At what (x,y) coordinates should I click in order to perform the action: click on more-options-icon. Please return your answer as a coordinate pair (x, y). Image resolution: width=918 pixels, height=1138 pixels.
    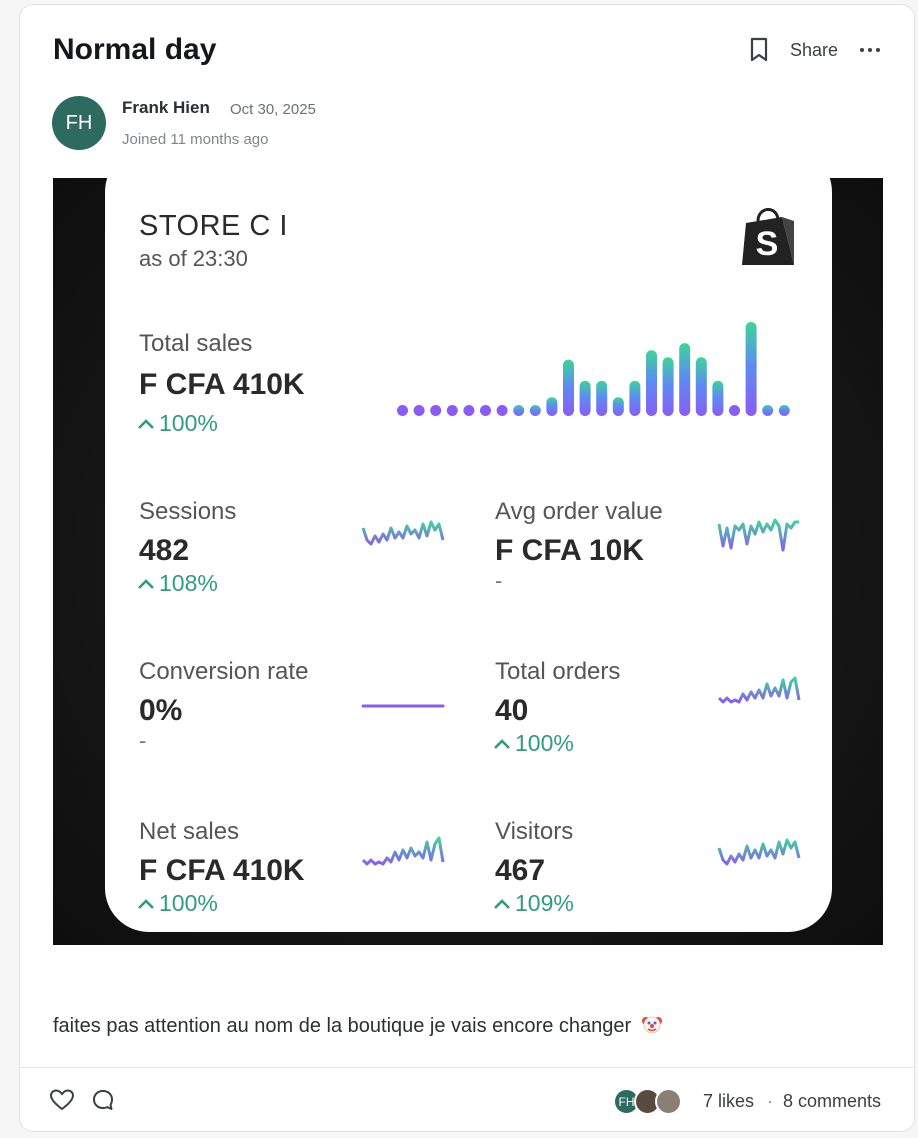
    Looking at the image, I should click on (870, 50).